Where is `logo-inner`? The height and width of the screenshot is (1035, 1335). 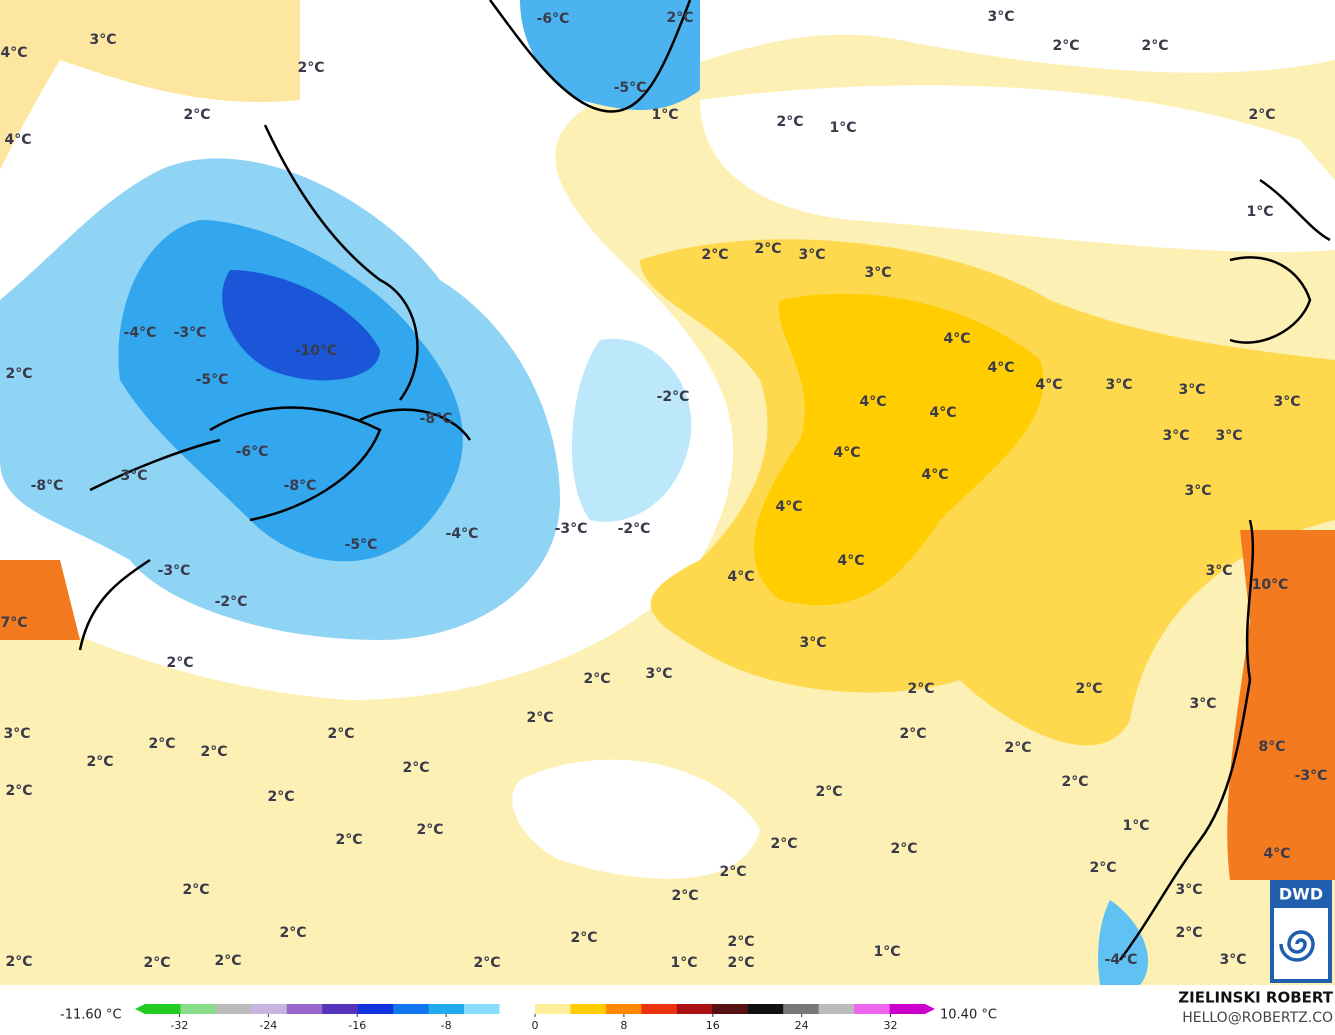
logo-inner is located at coordinates (1301, 943).